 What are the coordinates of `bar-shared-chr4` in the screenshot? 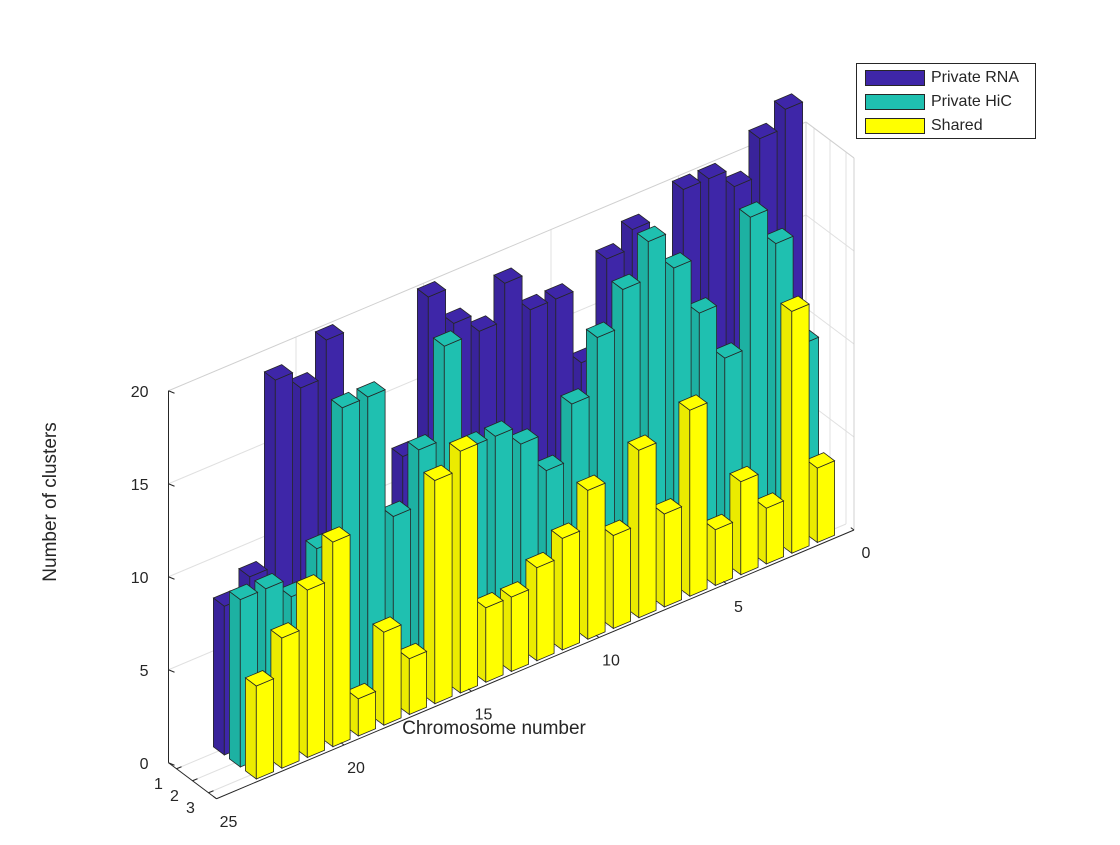 It's located at (744, 520).